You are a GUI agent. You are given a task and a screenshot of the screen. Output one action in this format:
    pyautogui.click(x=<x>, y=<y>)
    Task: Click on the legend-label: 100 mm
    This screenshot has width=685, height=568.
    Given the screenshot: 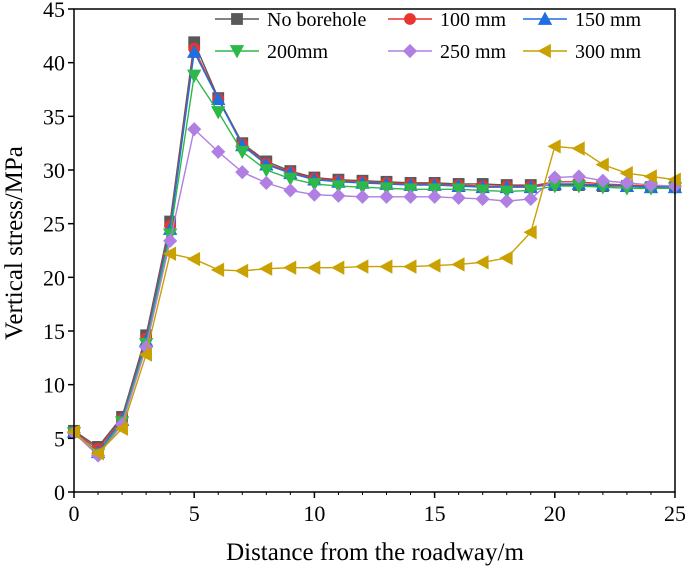 What is the action you would take?
    pyautogui.click(x=473, y=20)
    